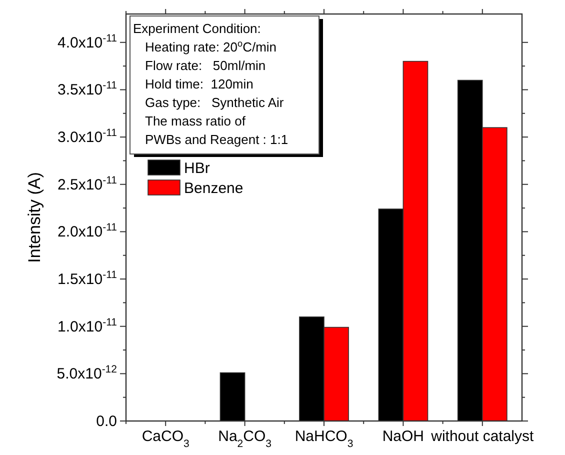 This screenshot has height=455, width=565. I want to click on annotation: Heating rate: 20$^{o}$C/min, so click(211, 46).